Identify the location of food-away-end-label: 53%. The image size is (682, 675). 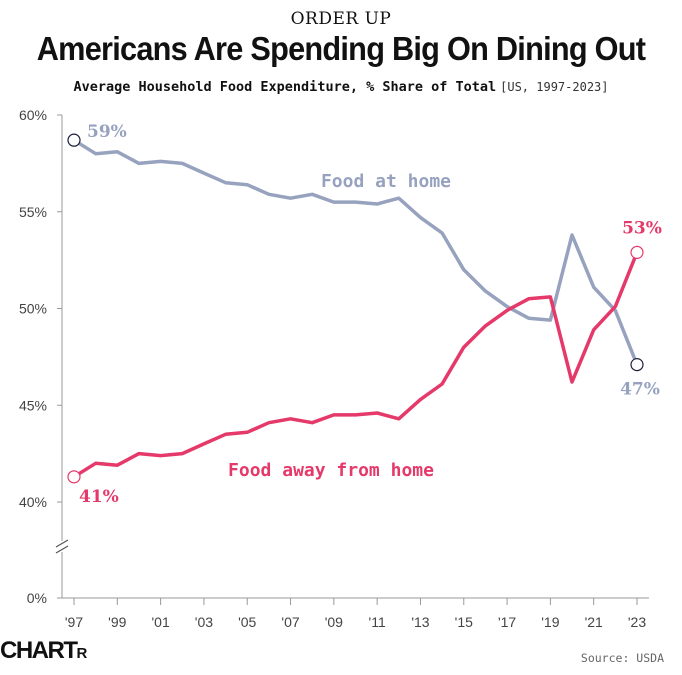
(642, 228).